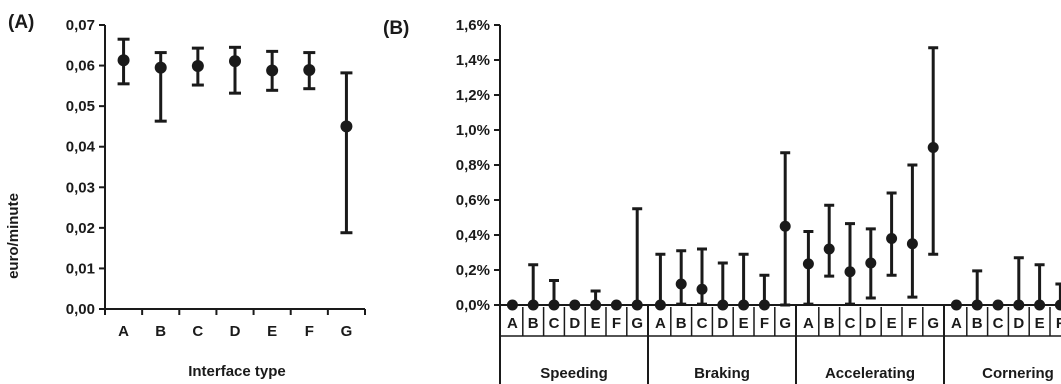  I want to click on panel-a-y-tick-label: 0,04, so click(81, 147).